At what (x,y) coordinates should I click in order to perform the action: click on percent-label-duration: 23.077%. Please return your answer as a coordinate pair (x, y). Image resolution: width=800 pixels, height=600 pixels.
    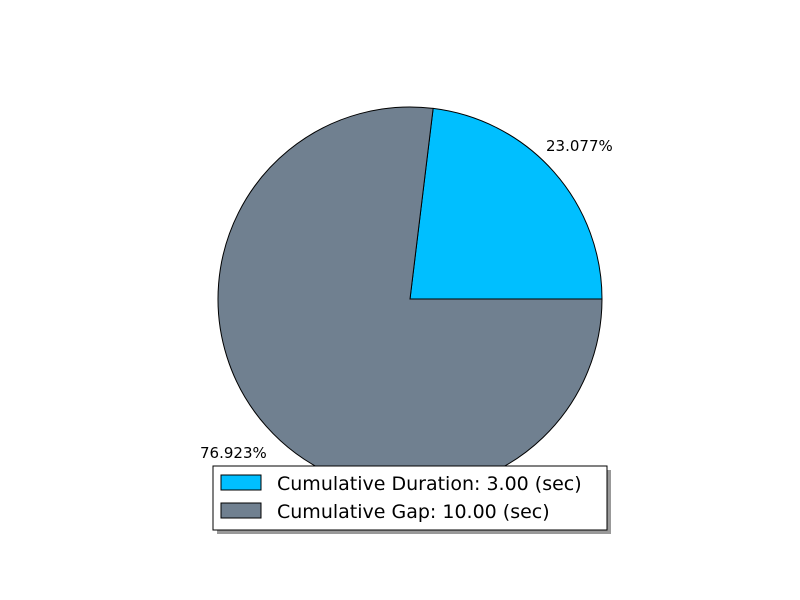
    Looking at the image, I should click on (579, 146).